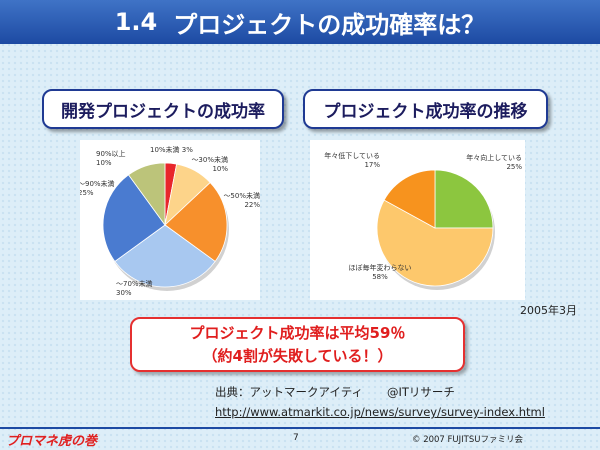 The width and height of the screenshot is (600, 450). What do you see at coordinates (372, 165) in the screenshot?
I see `chart2-slice-label-2-1: 17%` at bounding box center [372, 165].